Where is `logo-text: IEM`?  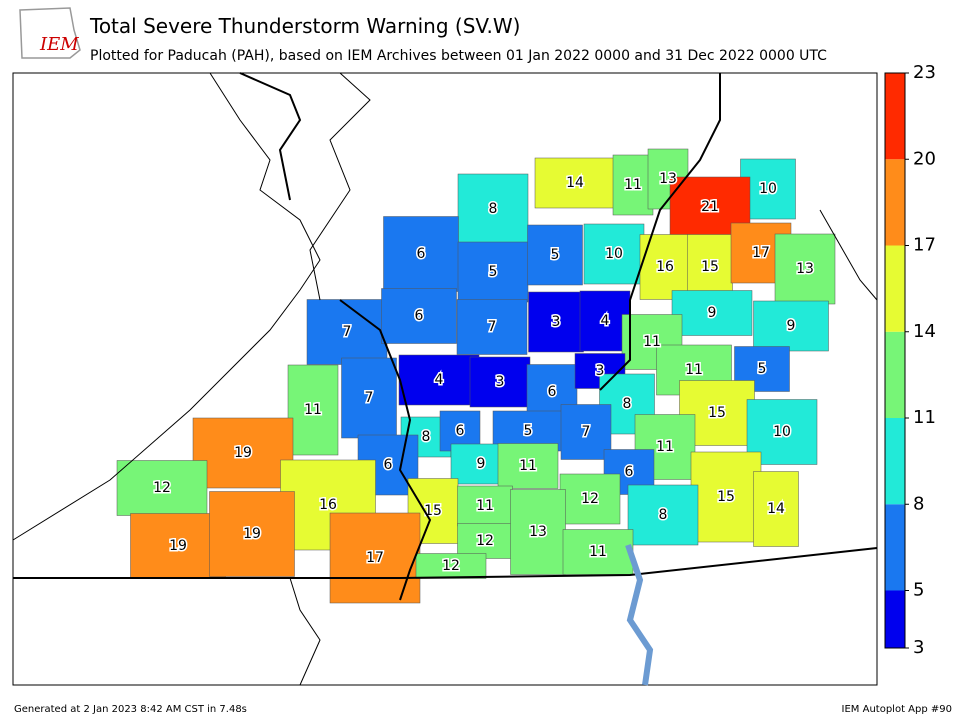 logo-text: IEM is located at coordinates (59, 44).